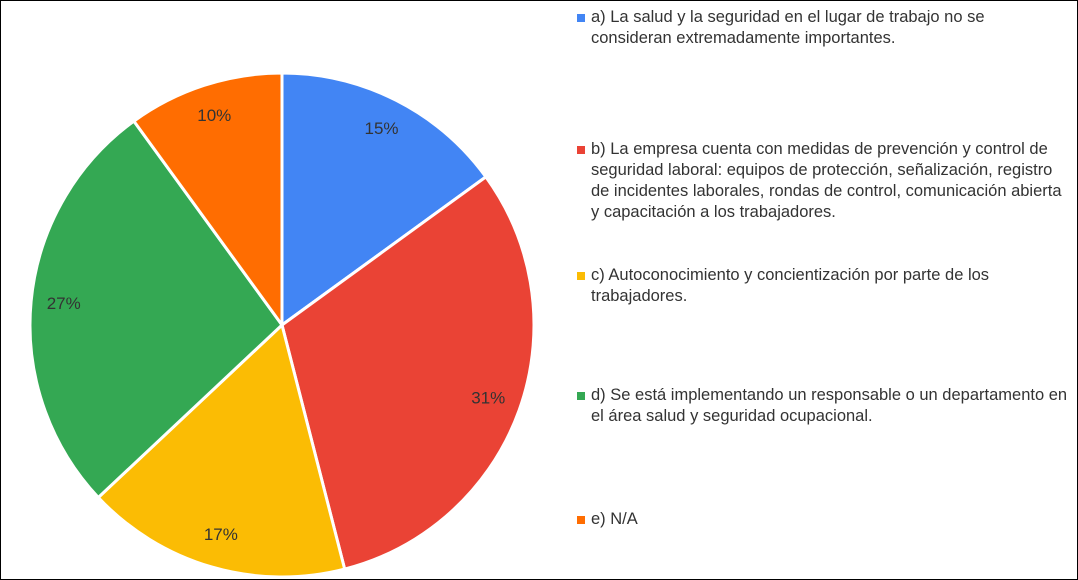 The height and width of the screenshot is (580, 1078). Describe the element at coordinates (221, 534) in the screenshot. I see `data-label: 17%` at that location.